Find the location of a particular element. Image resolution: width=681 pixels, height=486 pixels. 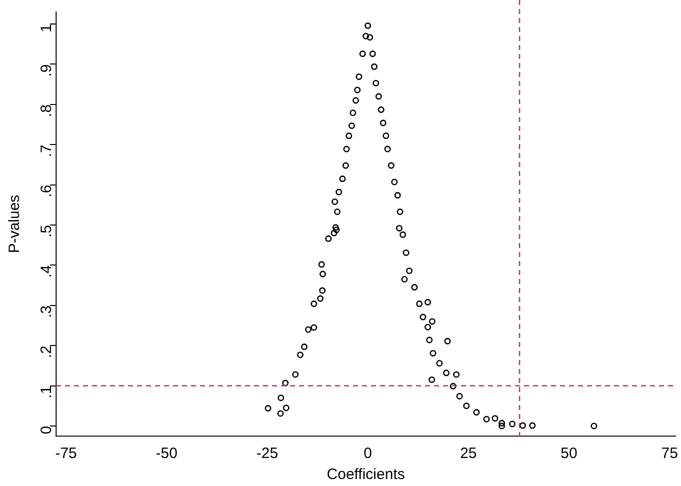

y-tick-label: .7 is located at coordinates (47, 151).